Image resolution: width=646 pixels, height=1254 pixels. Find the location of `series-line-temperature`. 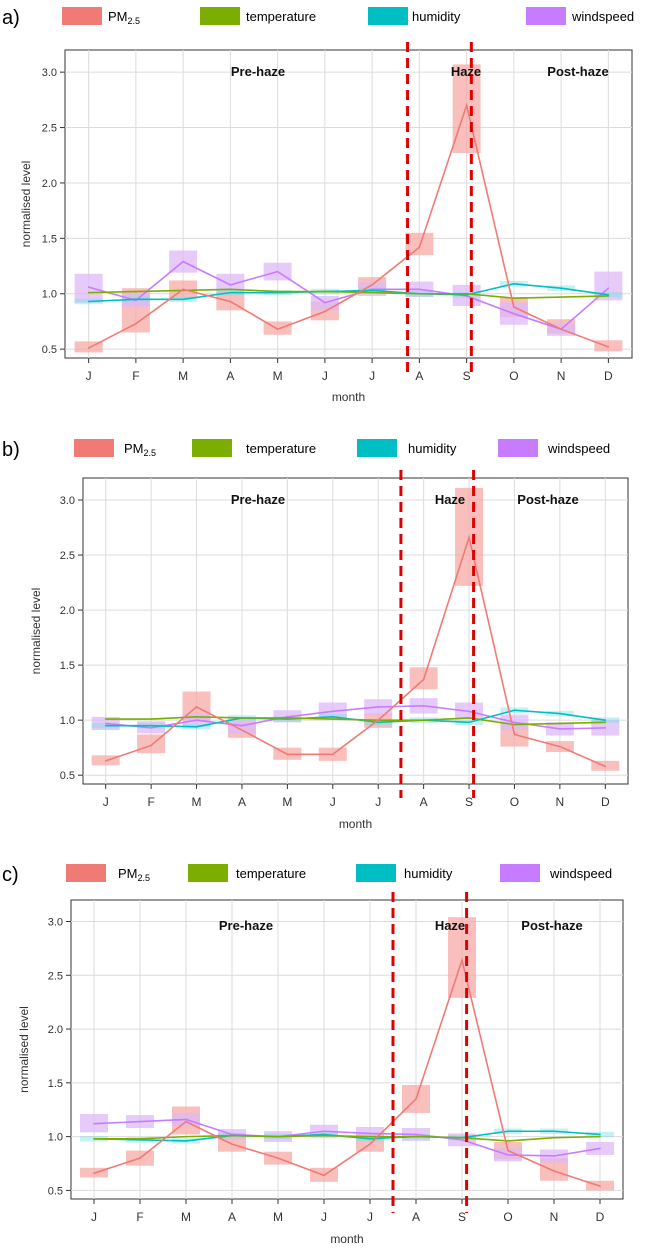

series-line-temperature is located at coordinates (355, 721).